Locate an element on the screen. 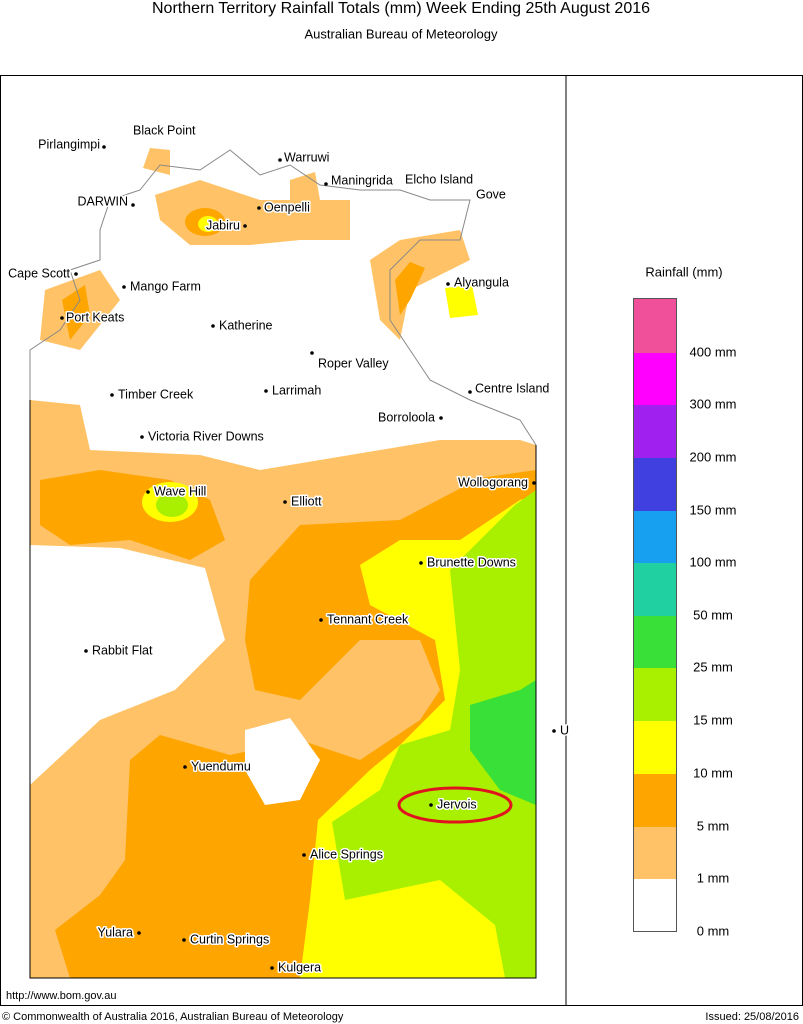  legend-label: 1 mm is located at coordinates (713, 877).